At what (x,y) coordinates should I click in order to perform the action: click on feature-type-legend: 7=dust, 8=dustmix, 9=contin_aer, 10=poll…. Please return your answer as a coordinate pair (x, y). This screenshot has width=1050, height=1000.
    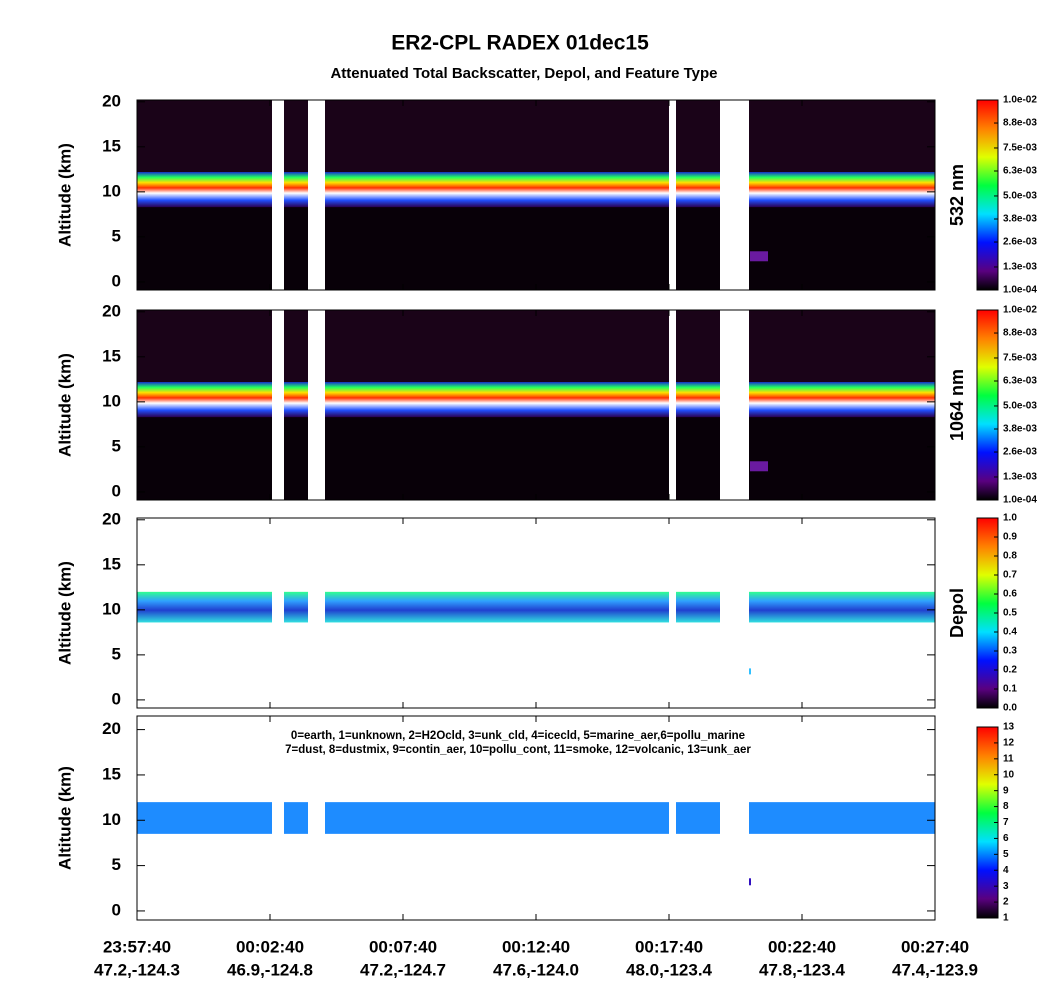
    Looking at the image, I should click on (518, 750).